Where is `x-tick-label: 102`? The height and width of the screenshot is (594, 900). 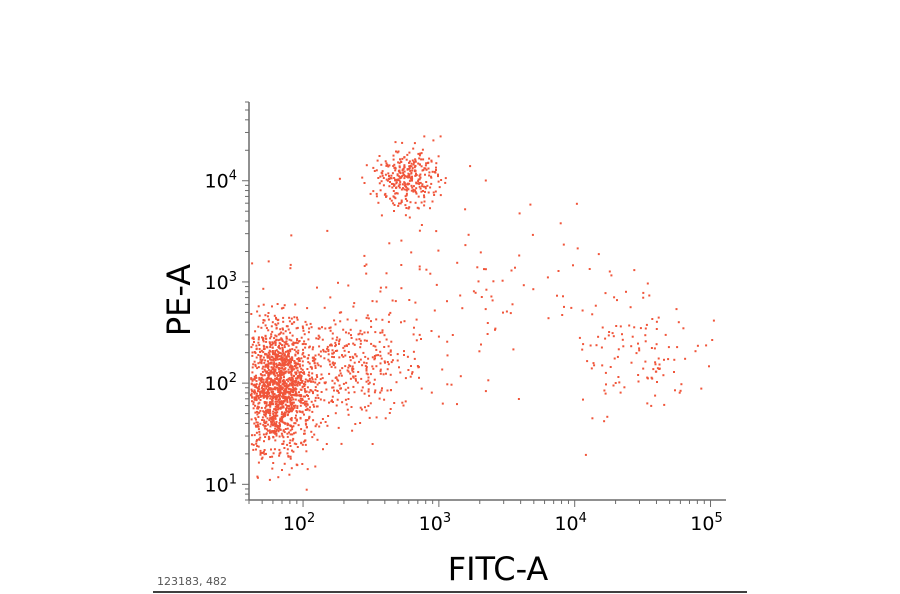
x-tick-label: 102 is located at coordinates (299, 523).